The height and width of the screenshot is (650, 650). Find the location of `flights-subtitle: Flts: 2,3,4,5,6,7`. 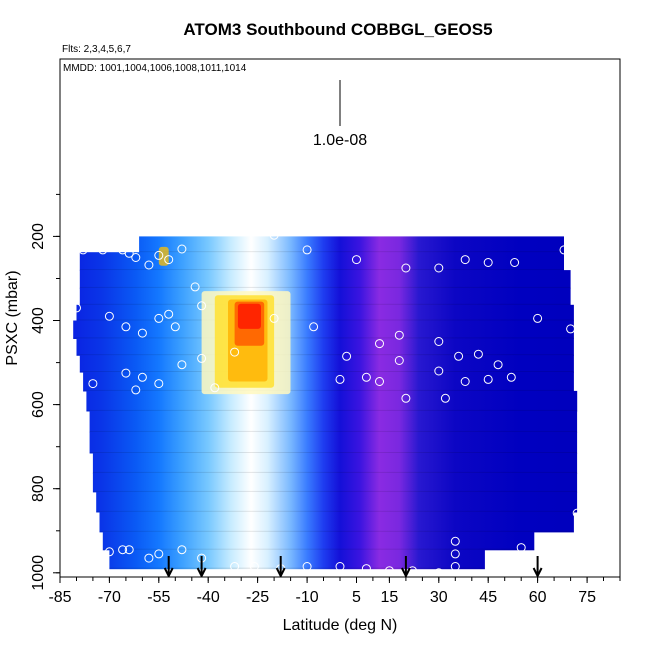

flights-subtitle: Flts: 2,3,4,5,6,7 is located at coordinates (96, 49).